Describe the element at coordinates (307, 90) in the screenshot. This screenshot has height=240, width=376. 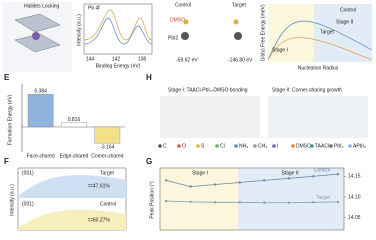
I see `stage-title: Stage II: Corner-sharing growth` at that location.